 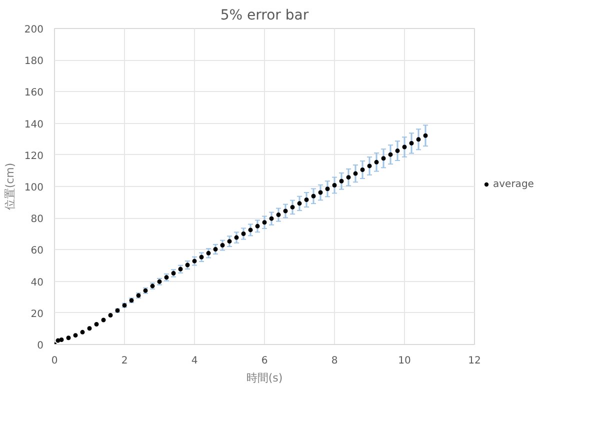 What do you see at coordinates (474, 361) in the screenshot?
I see `x-tick-label: 12` at bounding box center [474, 361].